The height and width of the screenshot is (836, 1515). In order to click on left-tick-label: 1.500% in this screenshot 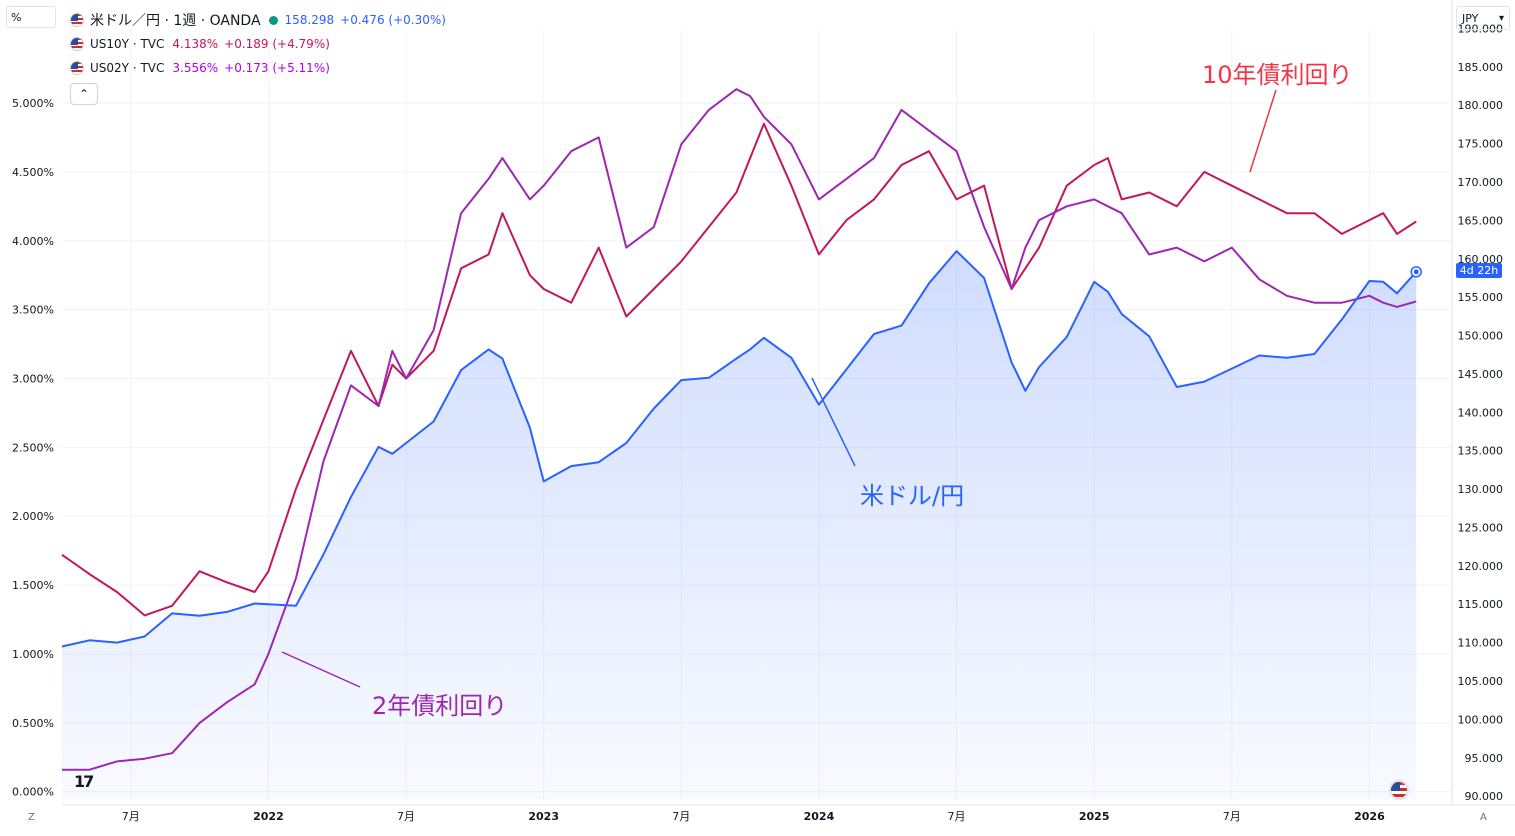, I will do `click(33, 585)`.